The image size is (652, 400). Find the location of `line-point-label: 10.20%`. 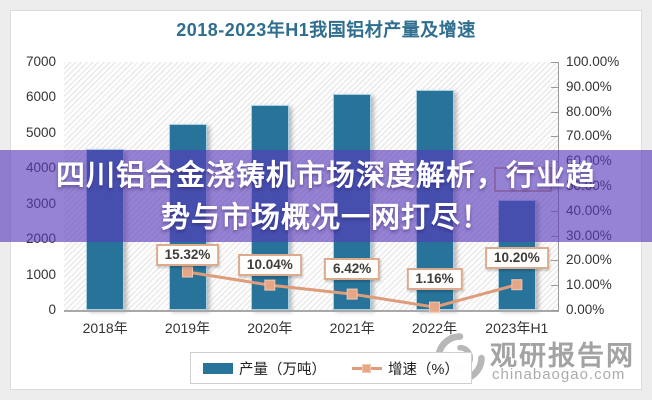

line-point-label: 10.20% is located at coordinates (516, 257).